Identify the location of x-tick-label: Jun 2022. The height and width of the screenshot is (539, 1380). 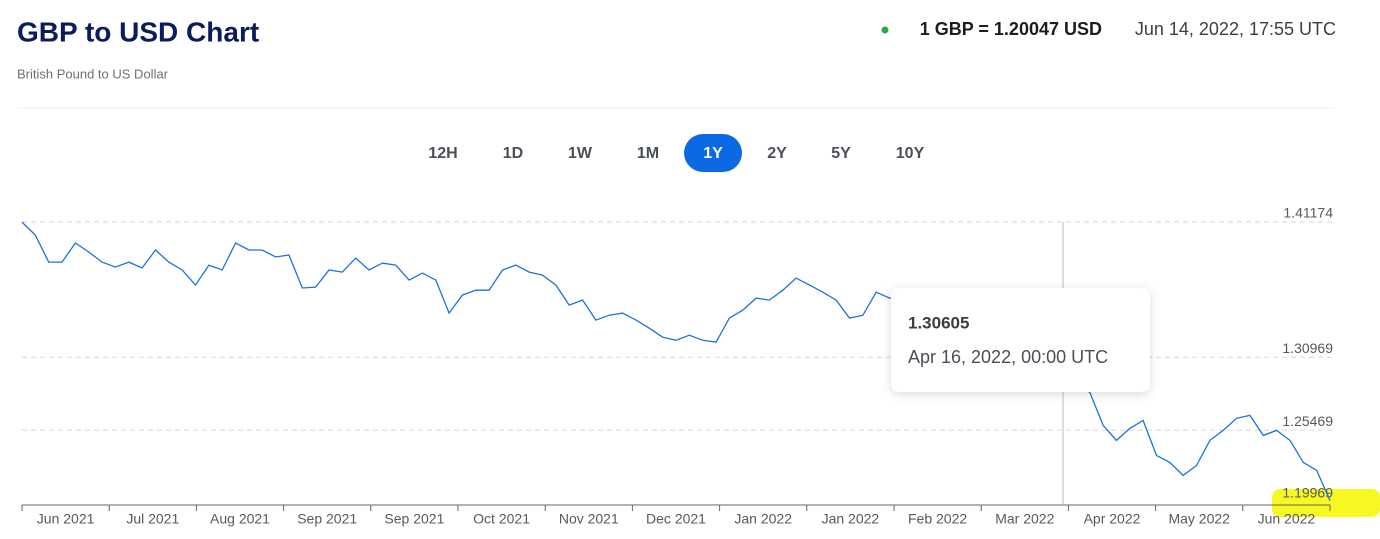
(1287, 519).